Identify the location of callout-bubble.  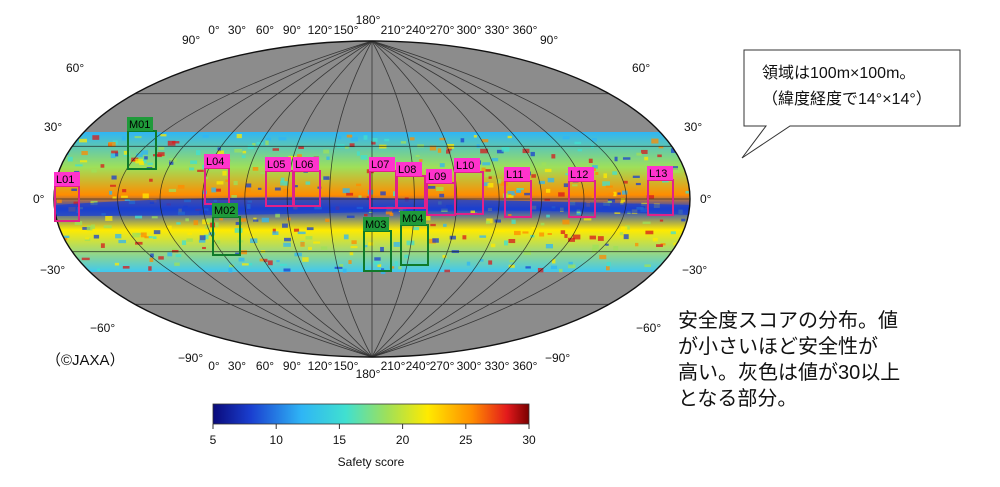
(851, 104).